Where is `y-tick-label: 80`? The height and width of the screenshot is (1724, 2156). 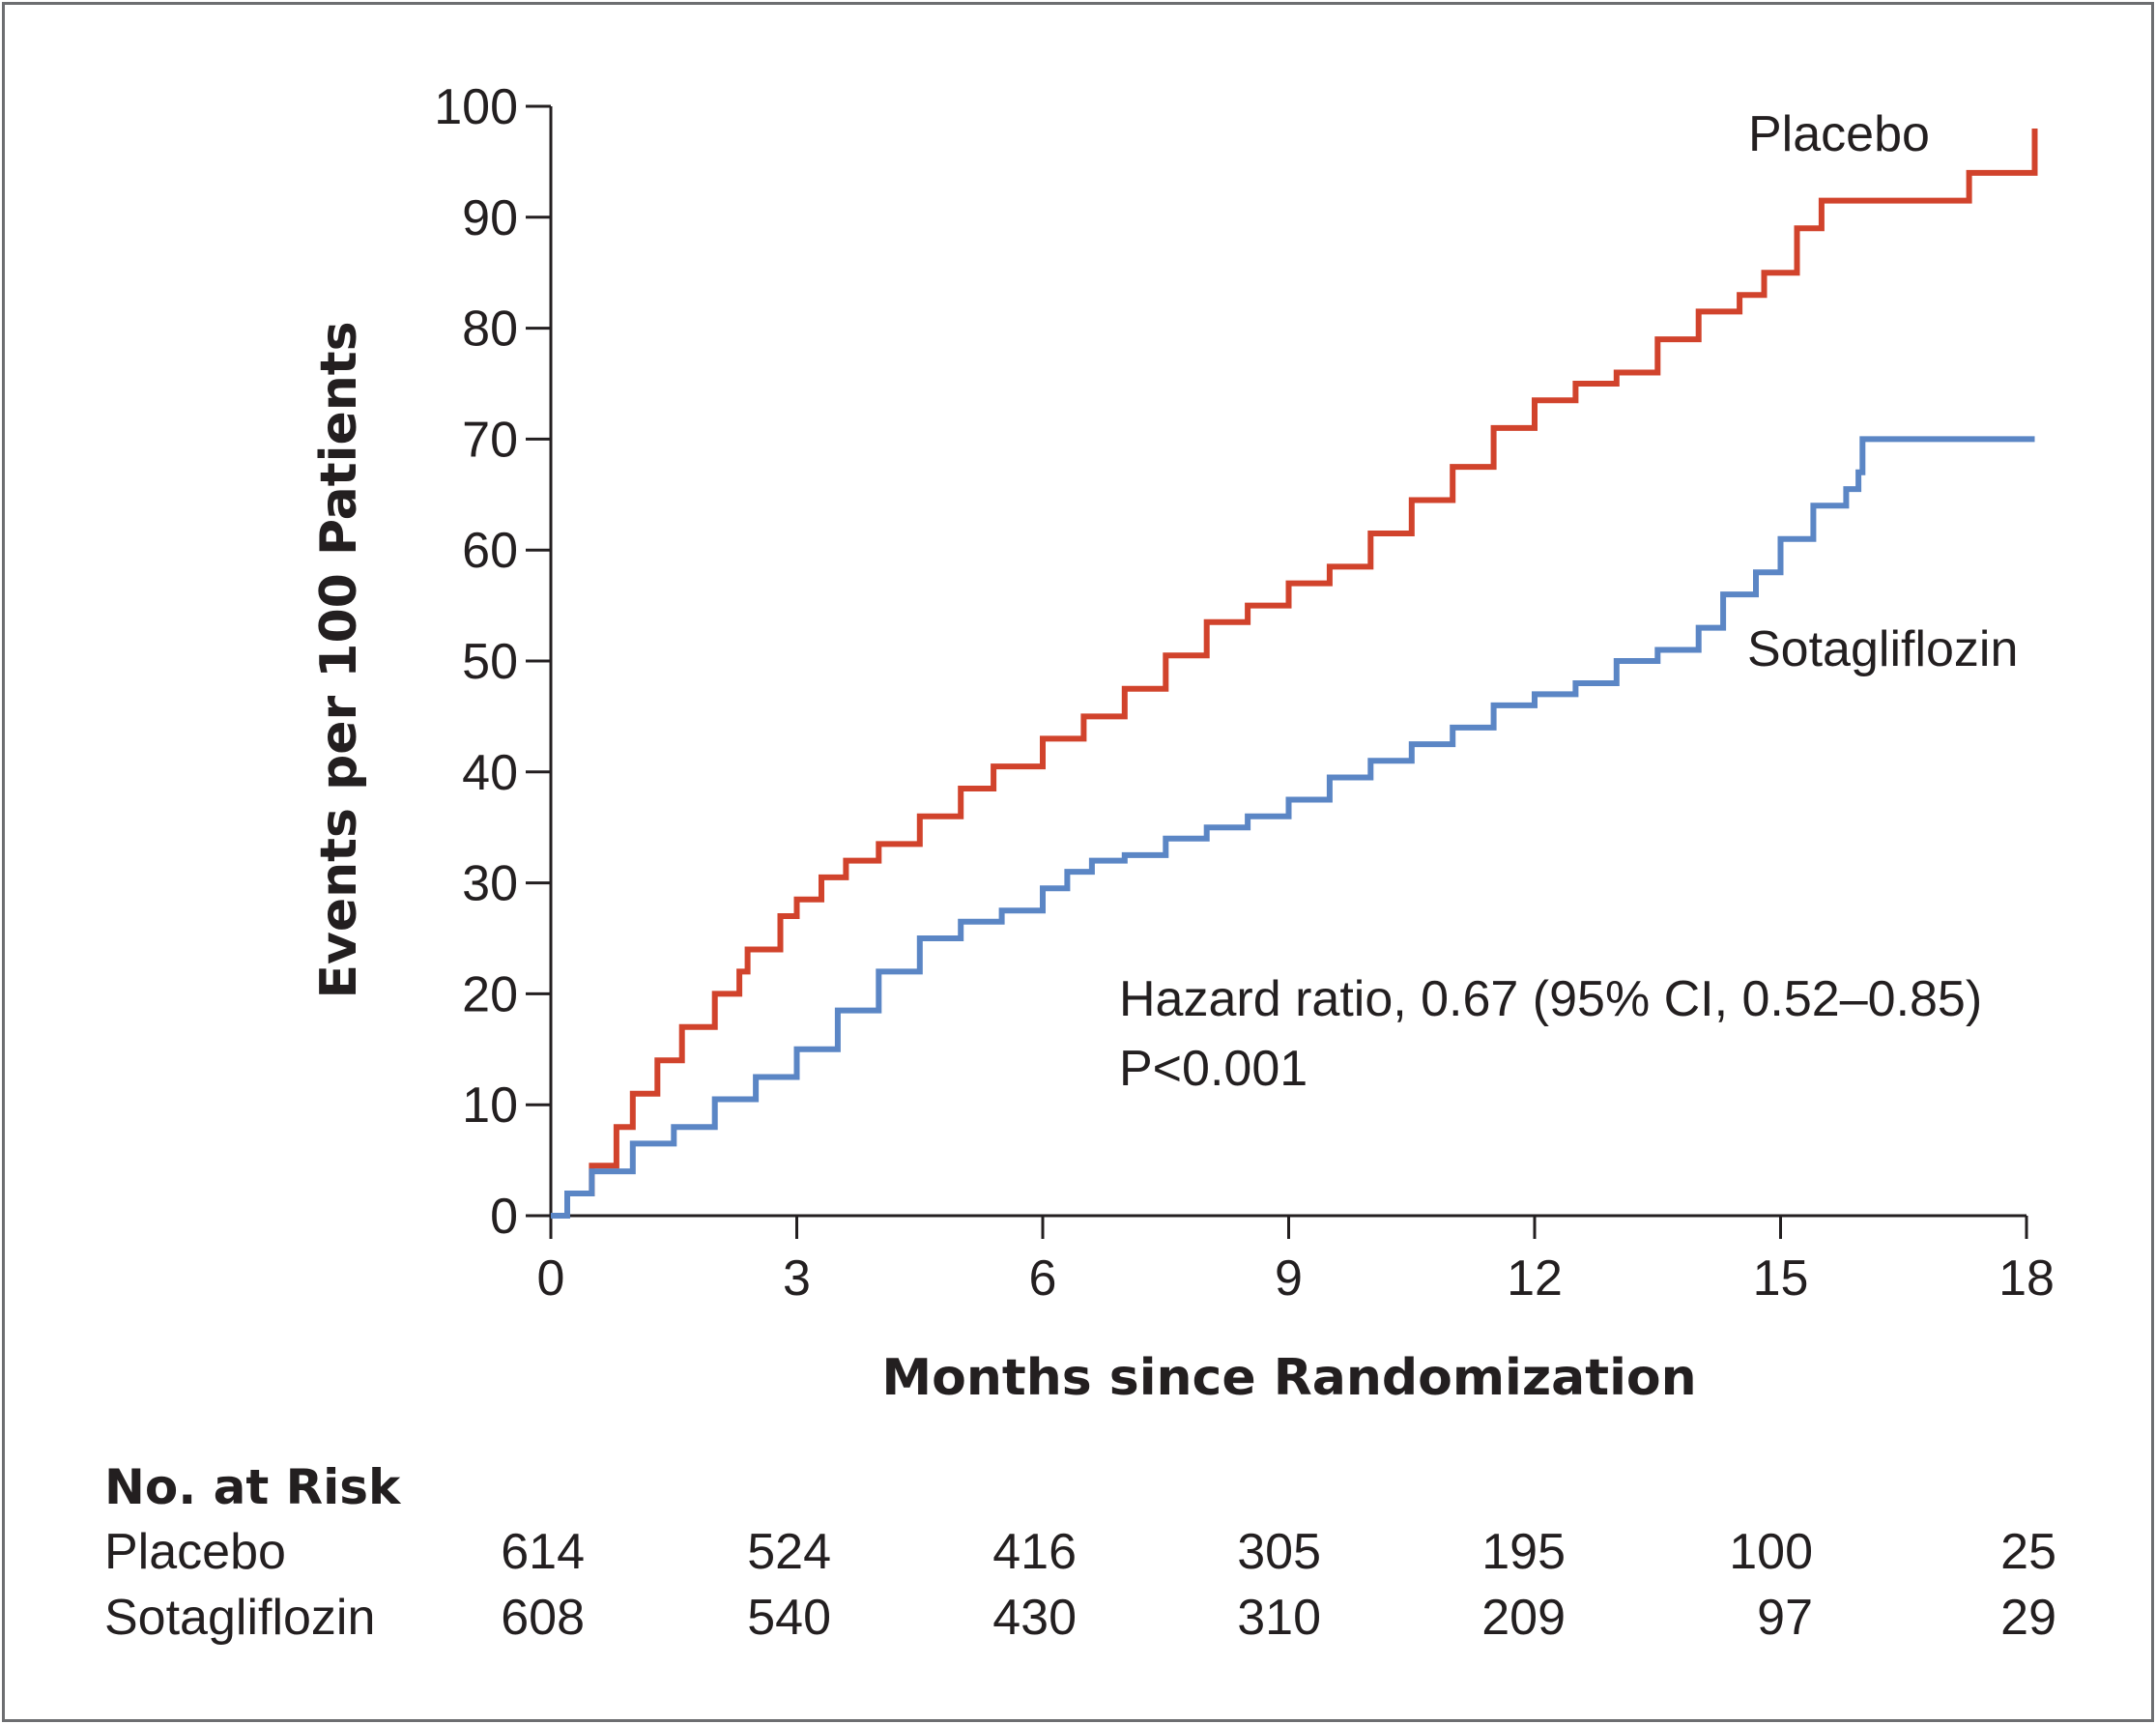 y-tick-label: 80 is located at coordinates (490, 330).